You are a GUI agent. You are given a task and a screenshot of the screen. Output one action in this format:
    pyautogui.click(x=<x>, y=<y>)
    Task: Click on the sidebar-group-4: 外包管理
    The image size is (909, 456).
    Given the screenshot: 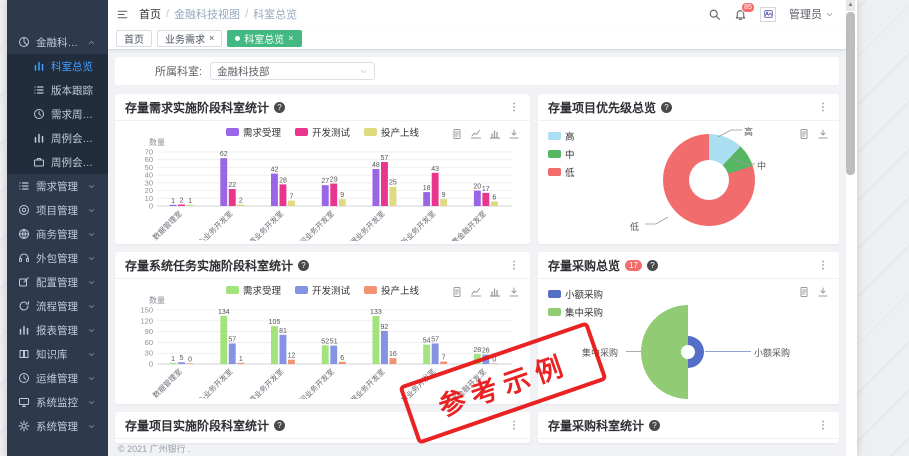 What is the action you would take?
    pyautogui.click(x=57, y=258)
    